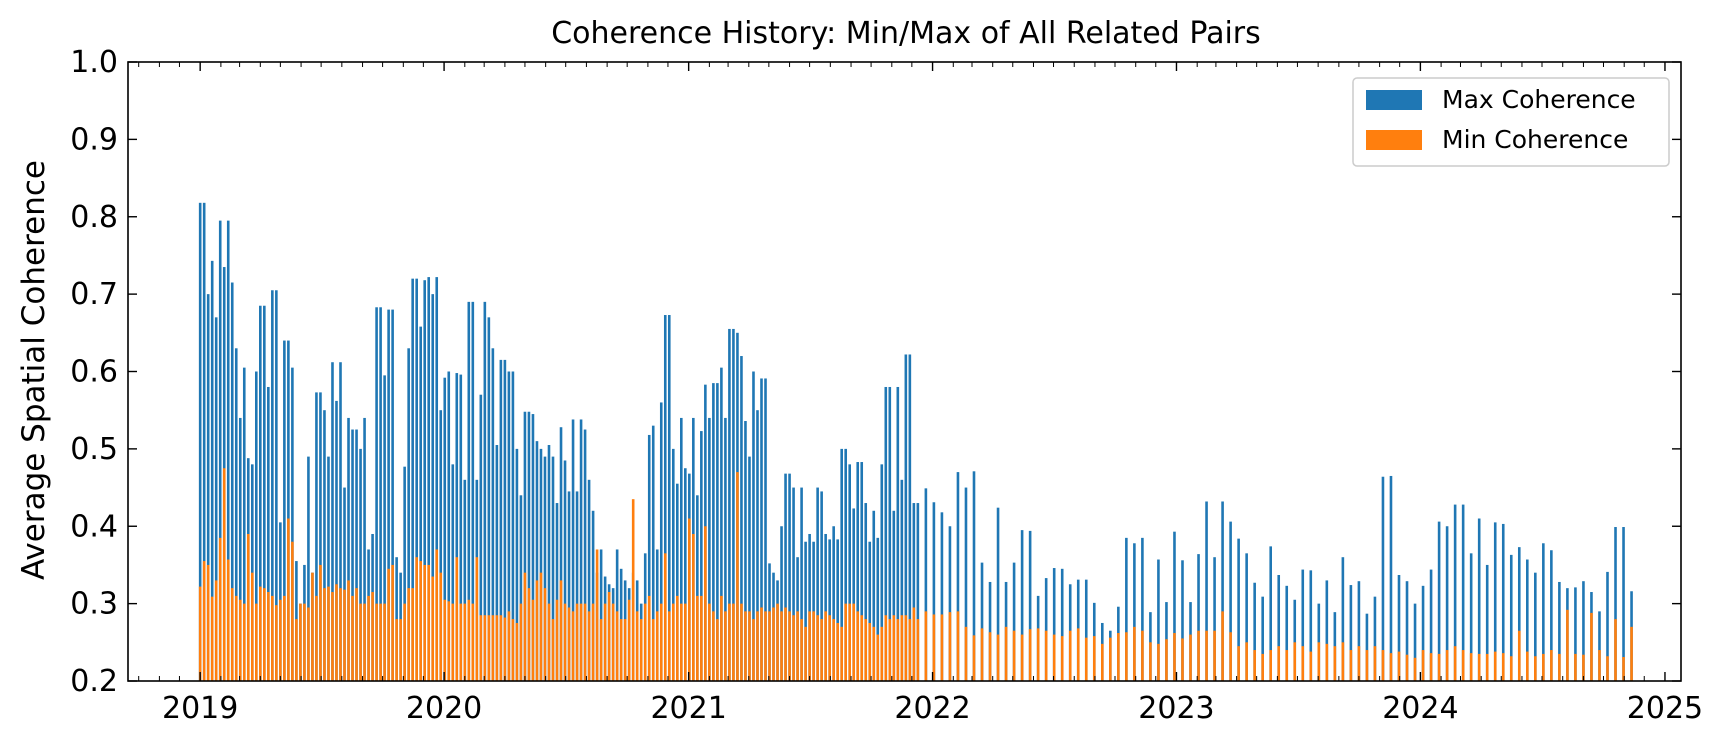 Image resolution: width=1719 pixels, height=741 pixels. Describe the element at coordinates (94, 139) in the screenshot. I see `y-tick-label: 0.9` at that location.